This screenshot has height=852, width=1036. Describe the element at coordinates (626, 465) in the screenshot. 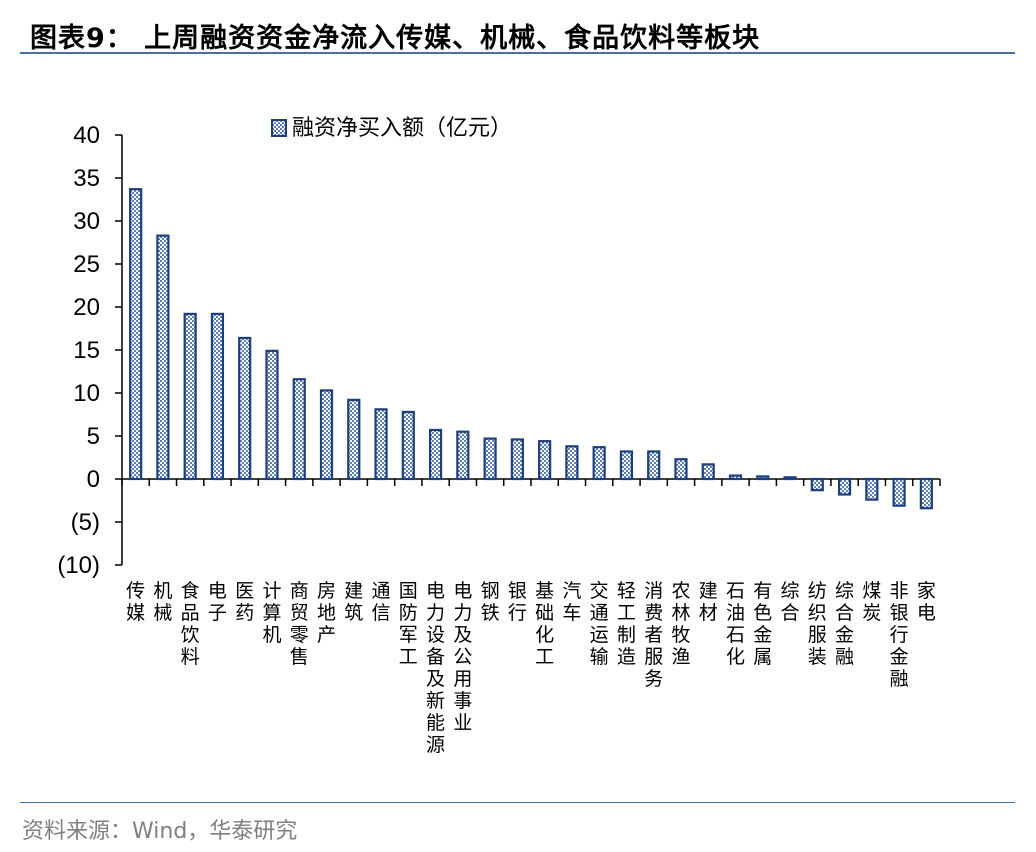

I see `bar-轻工制造` at that location.